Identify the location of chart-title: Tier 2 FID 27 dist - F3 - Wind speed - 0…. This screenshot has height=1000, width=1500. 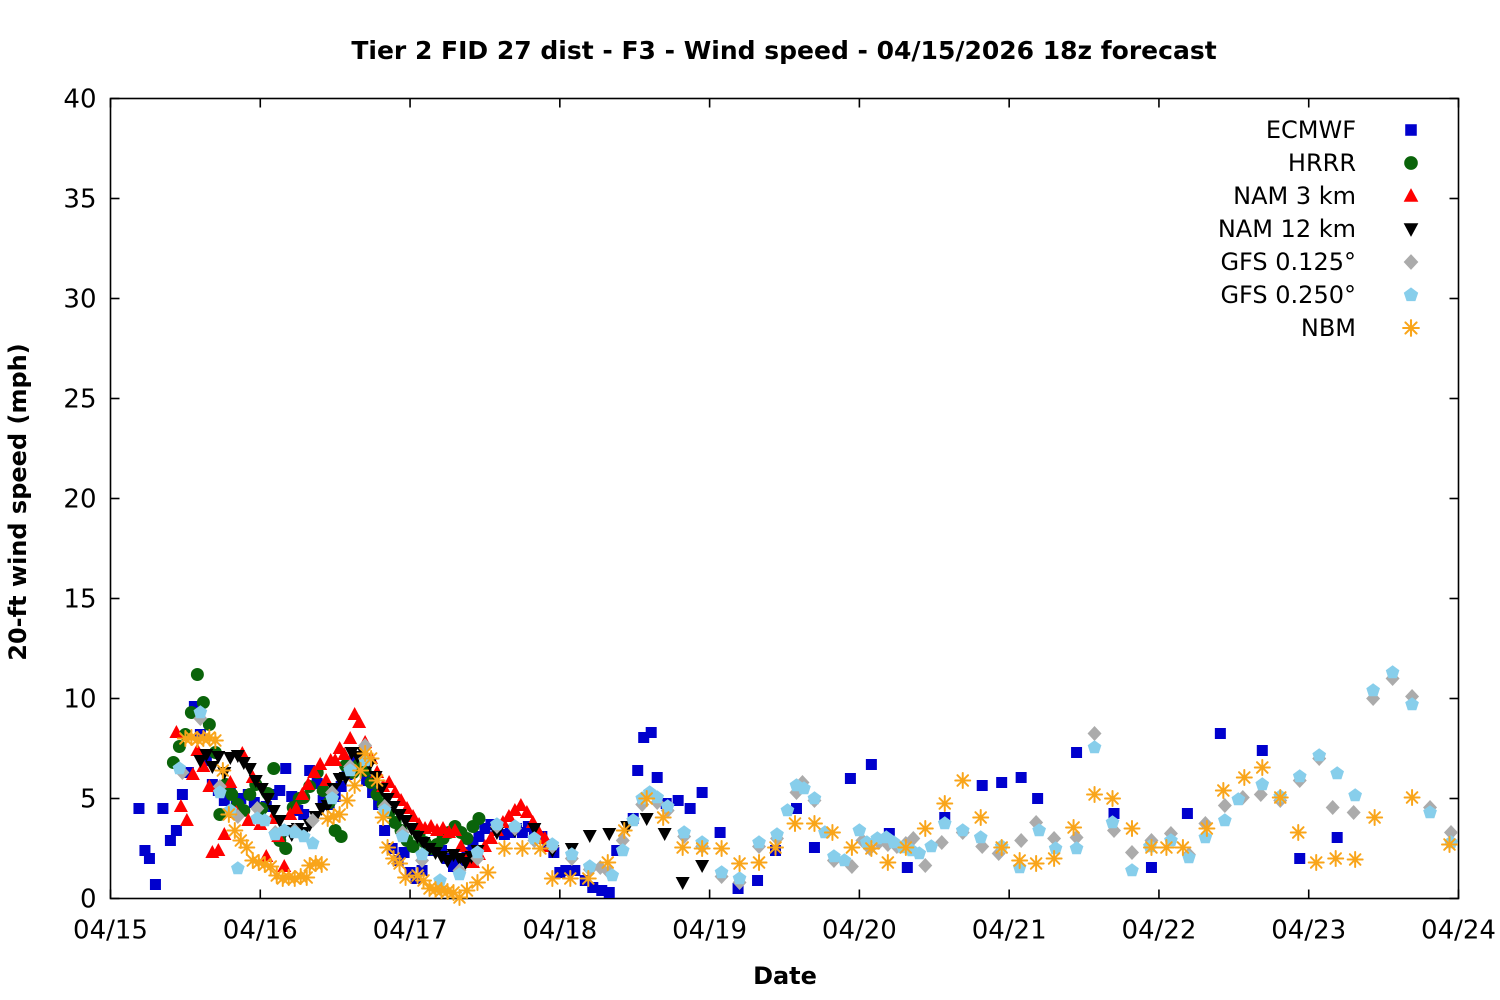
(784, 50).